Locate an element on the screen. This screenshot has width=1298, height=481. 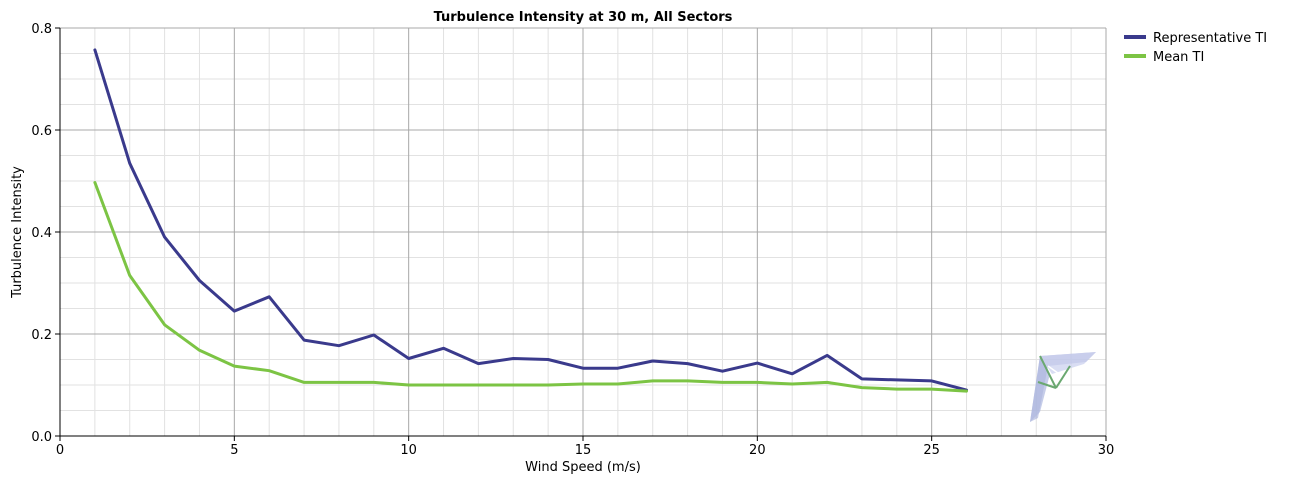
software-logo-icon is located at coordinates (1063, 387).